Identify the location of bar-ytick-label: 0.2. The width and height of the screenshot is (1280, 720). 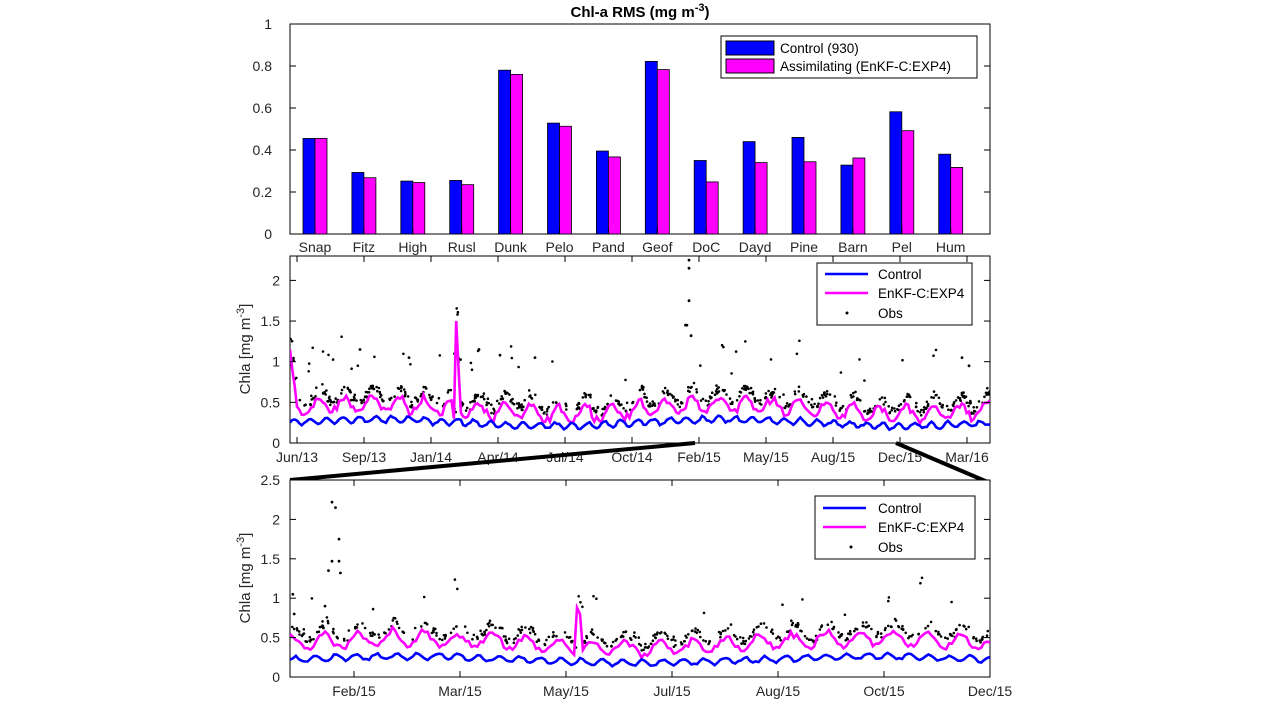
(263, 192).